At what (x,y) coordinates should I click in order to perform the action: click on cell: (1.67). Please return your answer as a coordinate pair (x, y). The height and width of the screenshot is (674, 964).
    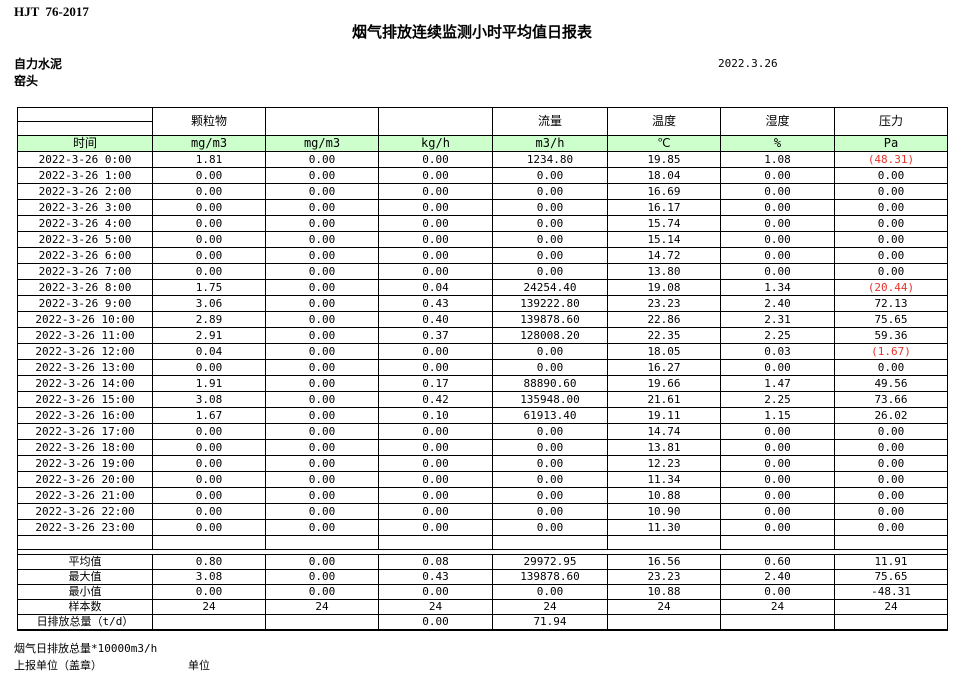
    Looking at the image, I should click on (891, 351).